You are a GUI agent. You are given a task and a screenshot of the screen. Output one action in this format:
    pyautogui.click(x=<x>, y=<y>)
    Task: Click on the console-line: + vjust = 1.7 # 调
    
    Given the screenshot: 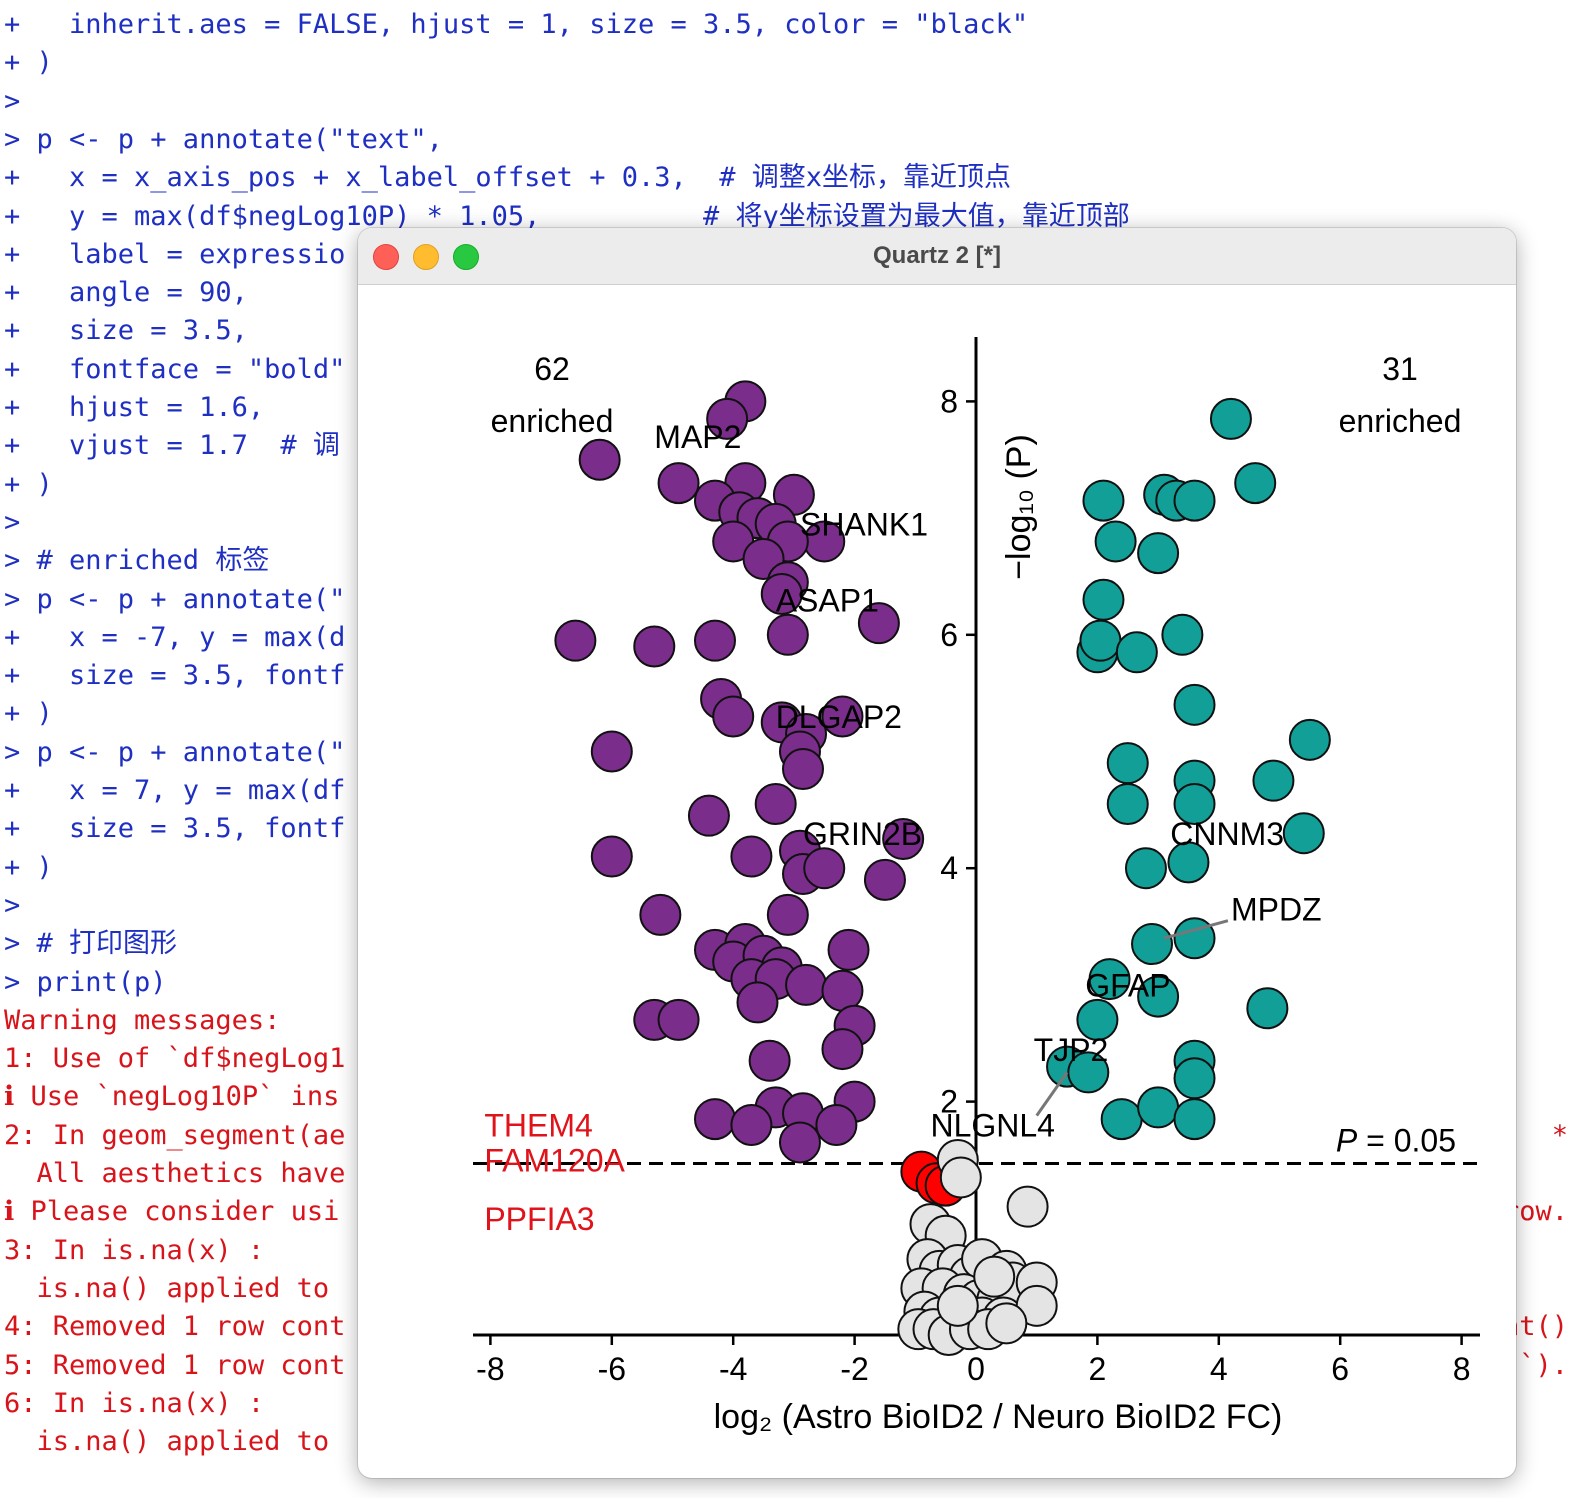 What is the action you would take?
    pyautogui.click(x=172, y=446)
    